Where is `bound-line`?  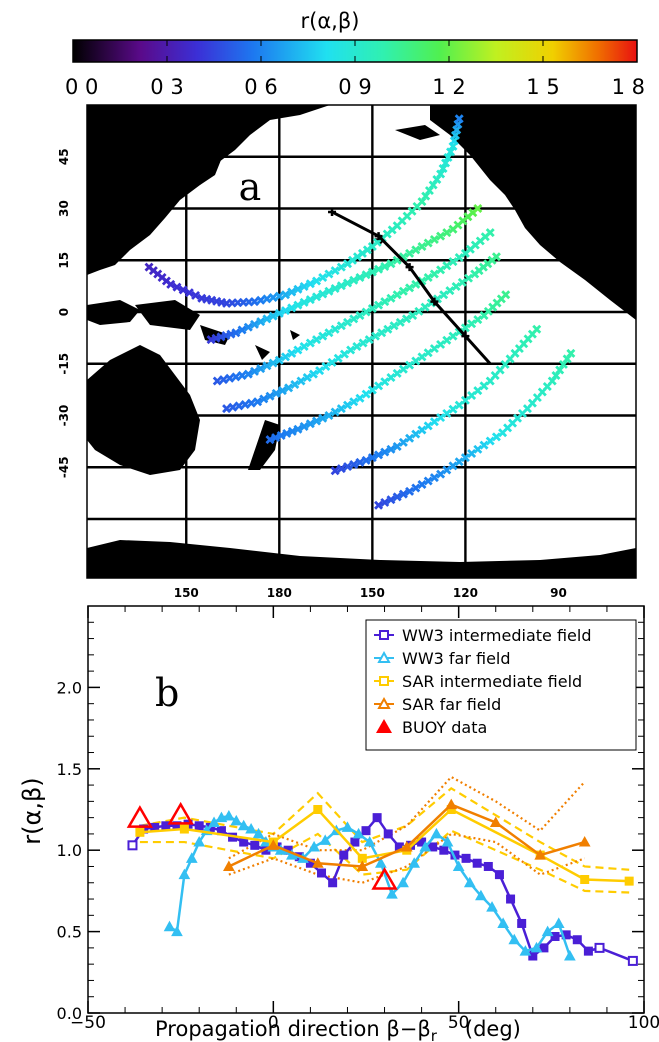 bound-line is located at coordinates (384, 828).